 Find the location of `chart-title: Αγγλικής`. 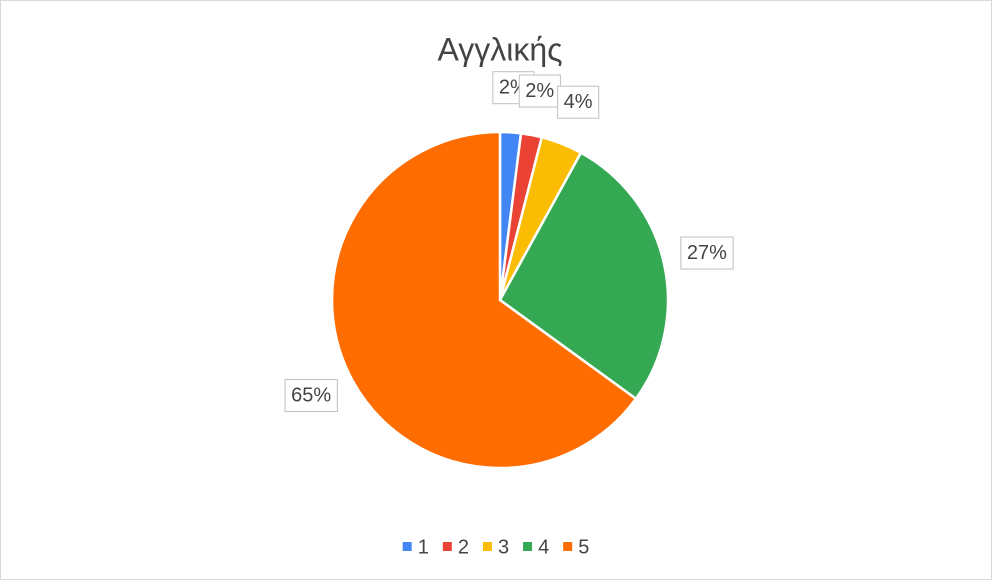

chart-title: Αγγλικής is located at coordinates (499, 49).